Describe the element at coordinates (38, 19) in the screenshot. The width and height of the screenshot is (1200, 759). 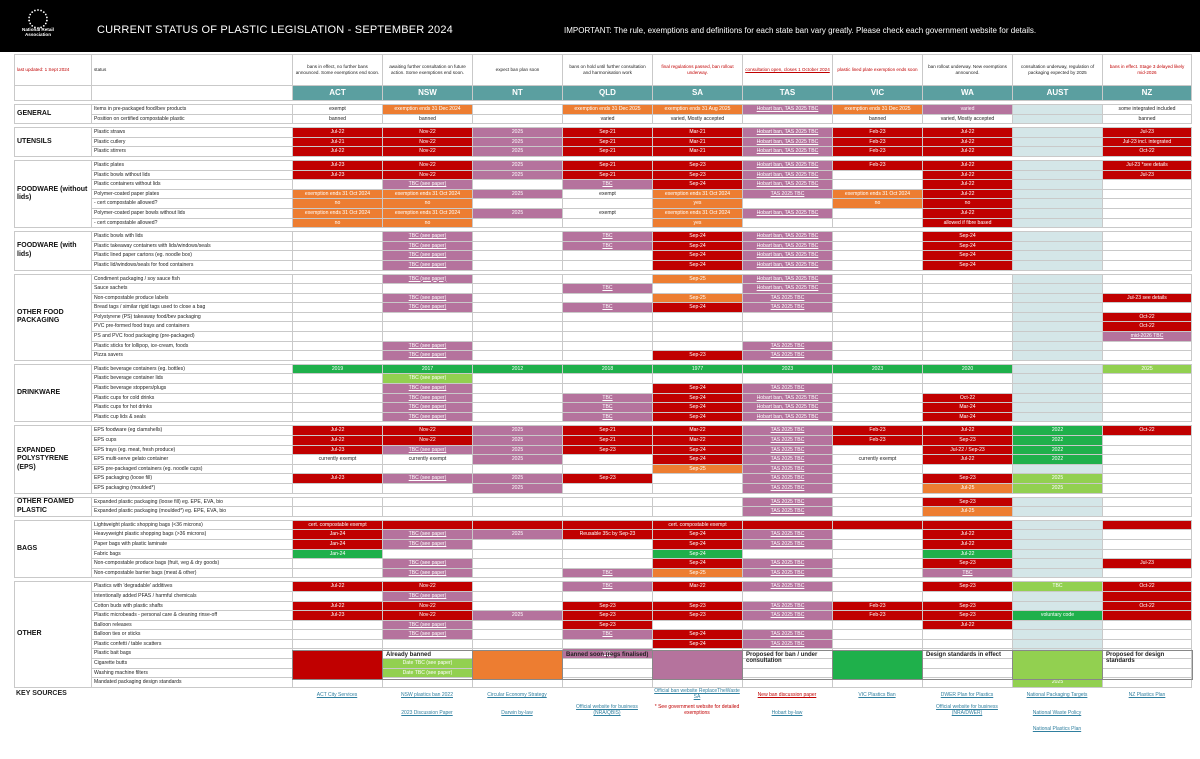
I see `national-retail-association-logo` at that location.